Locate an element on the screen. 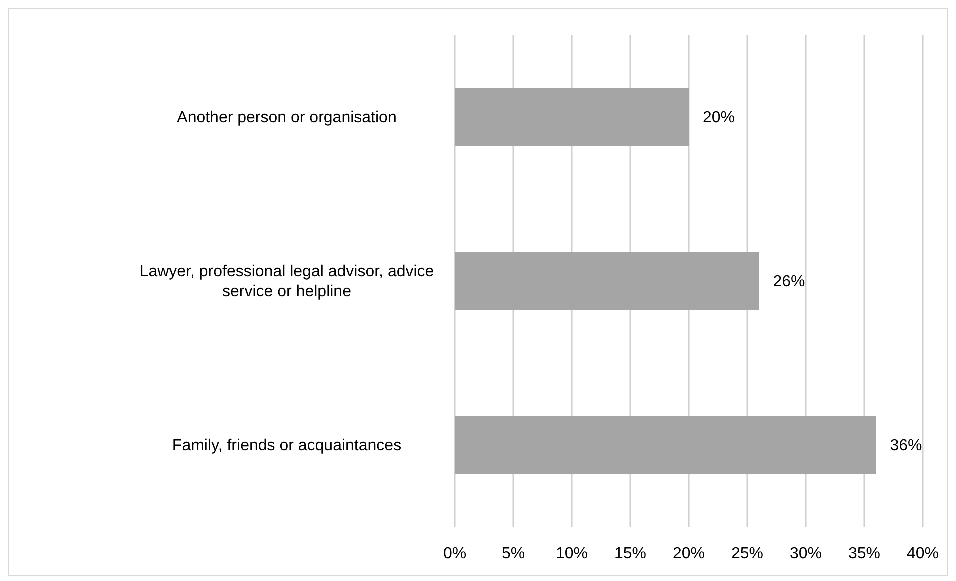 The width and height of the screenshot is (956, 581). y-tick-label: Lawyer, professional legal advisor, advice service or helpline is located at coordinates (287, 282).